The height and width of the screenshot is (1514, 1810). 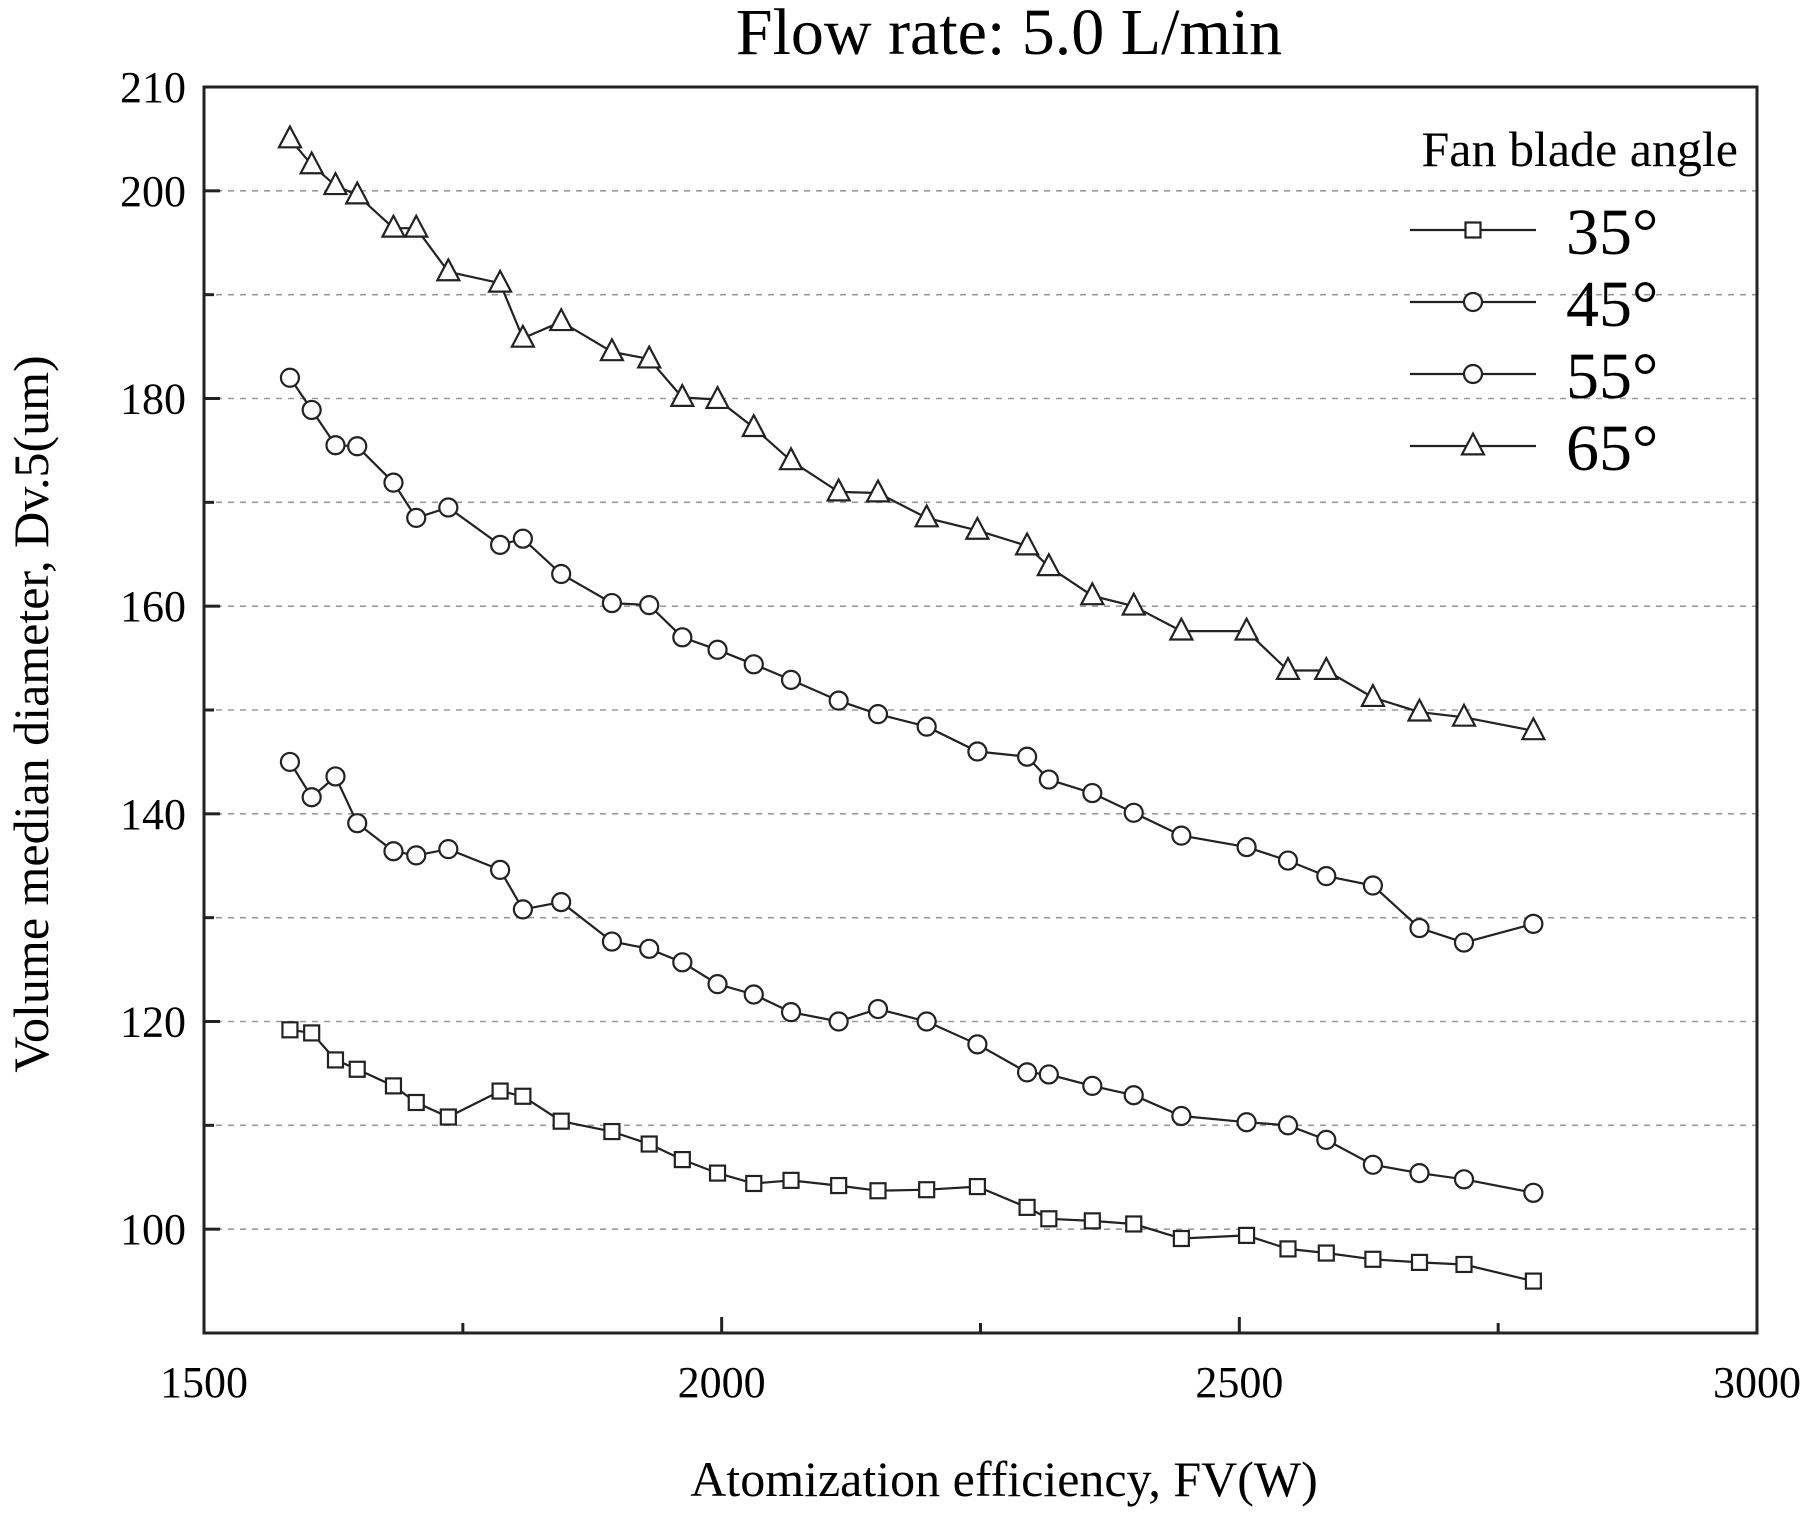 What do you see at coordinates (1612, 232) in the screenshot?
I see `legend-label: 35°` at bounding box center [1612, 232].